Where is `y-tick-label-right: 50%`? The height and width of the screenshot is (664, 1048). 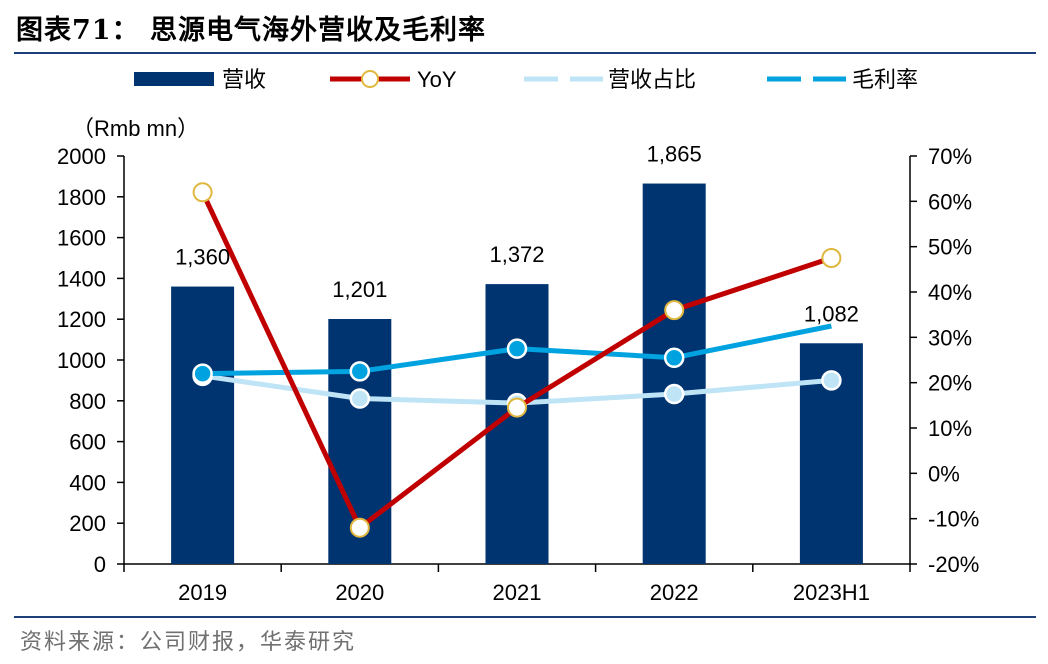 y-tick-label-right: 50% is located at coordinates (950, 247).